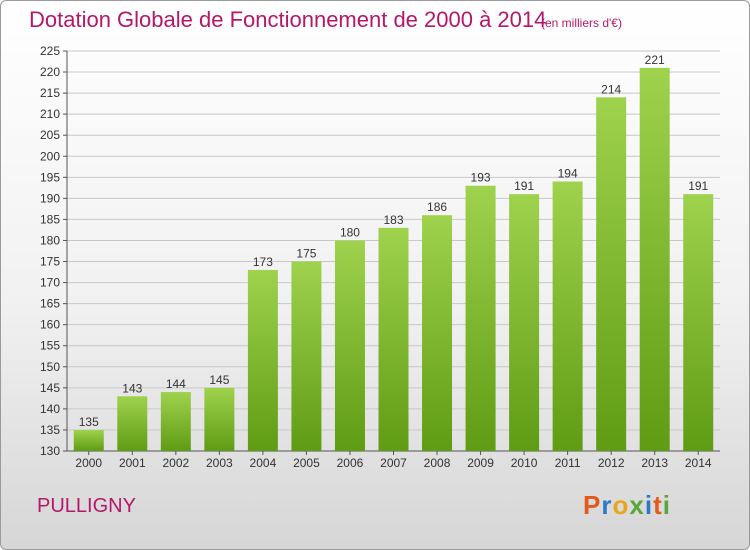  Describe the element at coordinates (698, 186) in the screenshot. I see `value-label-2014: 191` at that location.